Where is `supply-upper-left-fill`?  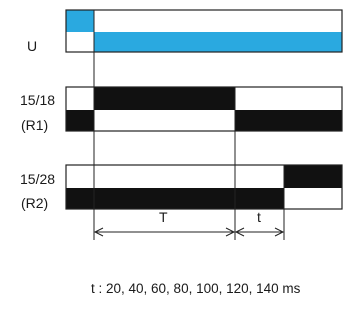
supply-upper-left-fill is located at coordinates (80, 21).